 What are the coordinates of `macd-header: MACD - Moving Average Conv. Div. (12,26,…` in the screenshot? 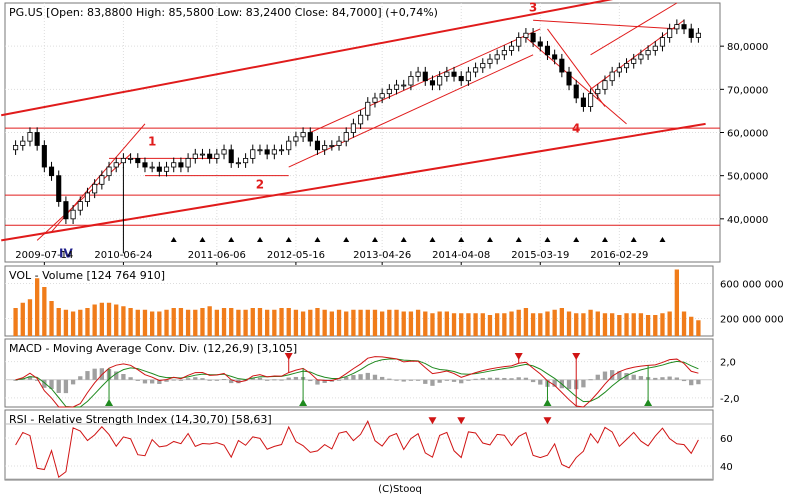 It's located at (153, 348).